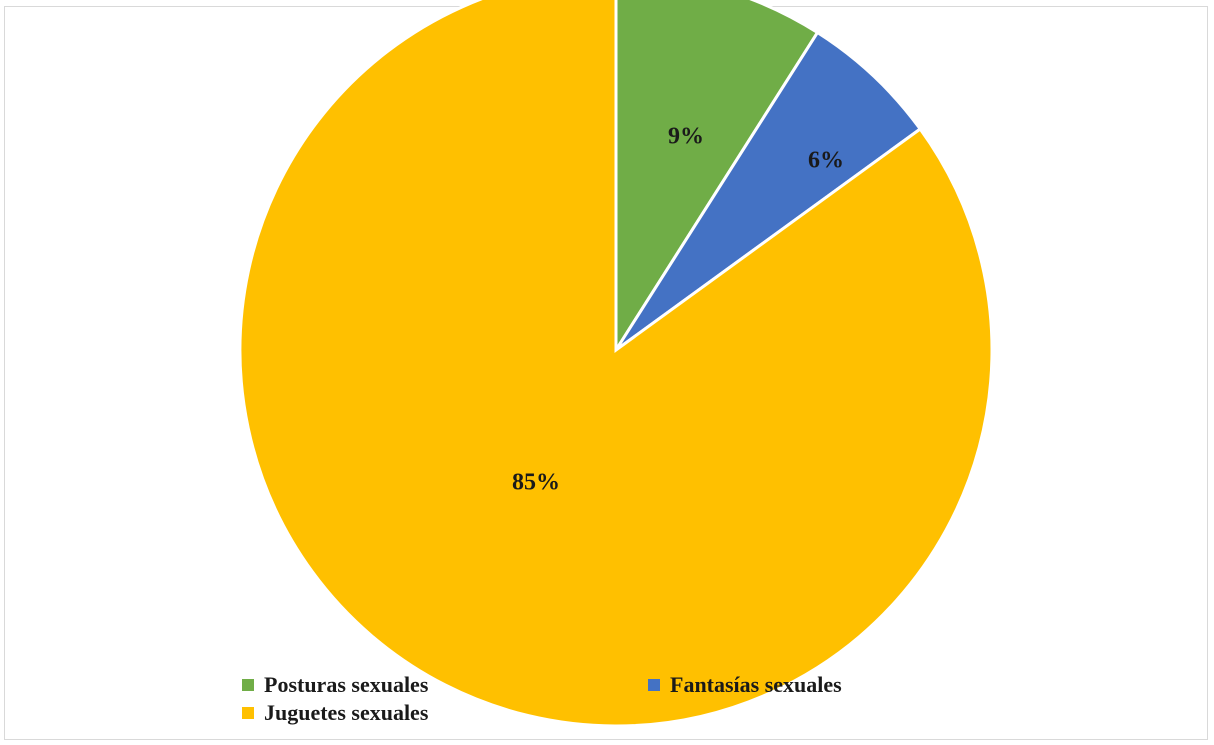 This screenshot has height=745, width=1214. Describe the element at coordinates (686, 137) in the screenshot. I see `slice-label-posturas: 9%` at that location.